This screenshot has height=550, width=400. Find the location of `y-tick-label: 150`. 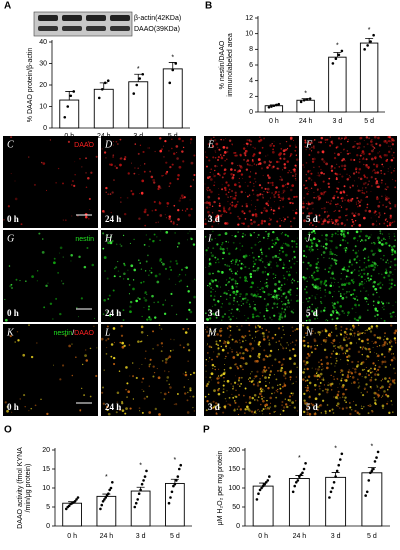

y-tick-label: 150 is located at coordinates (234, 469).